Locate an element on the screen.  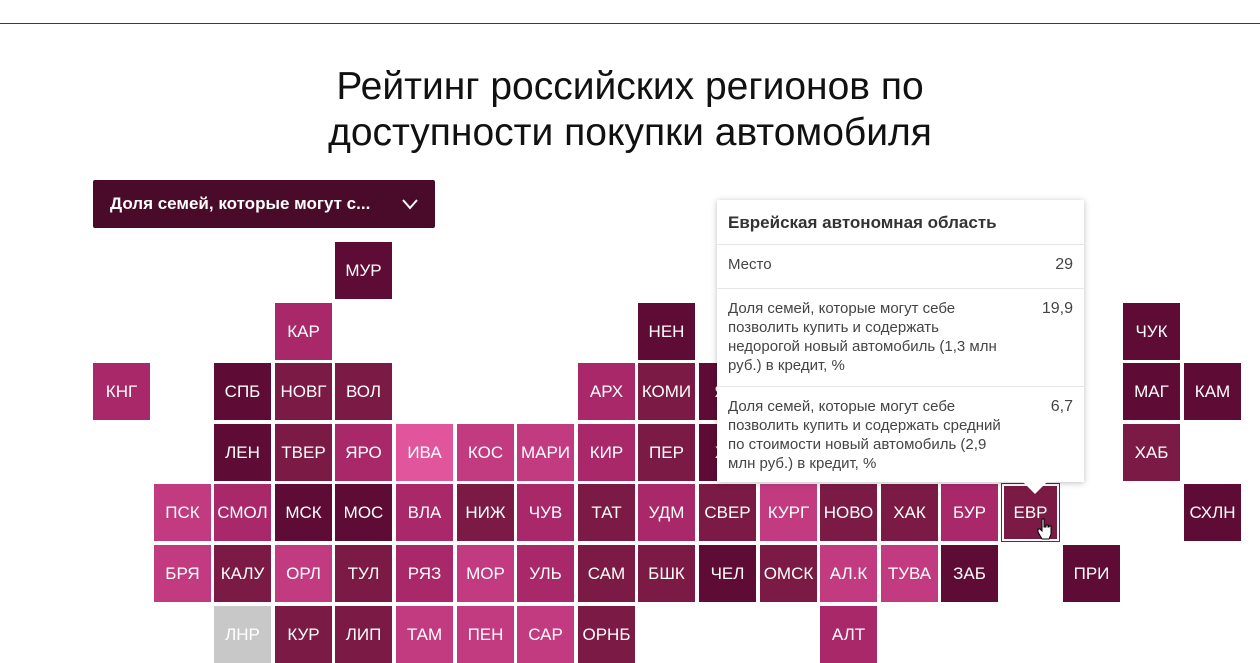
region-tile-алк: АЛ.К is located at coordinates (848, 573).